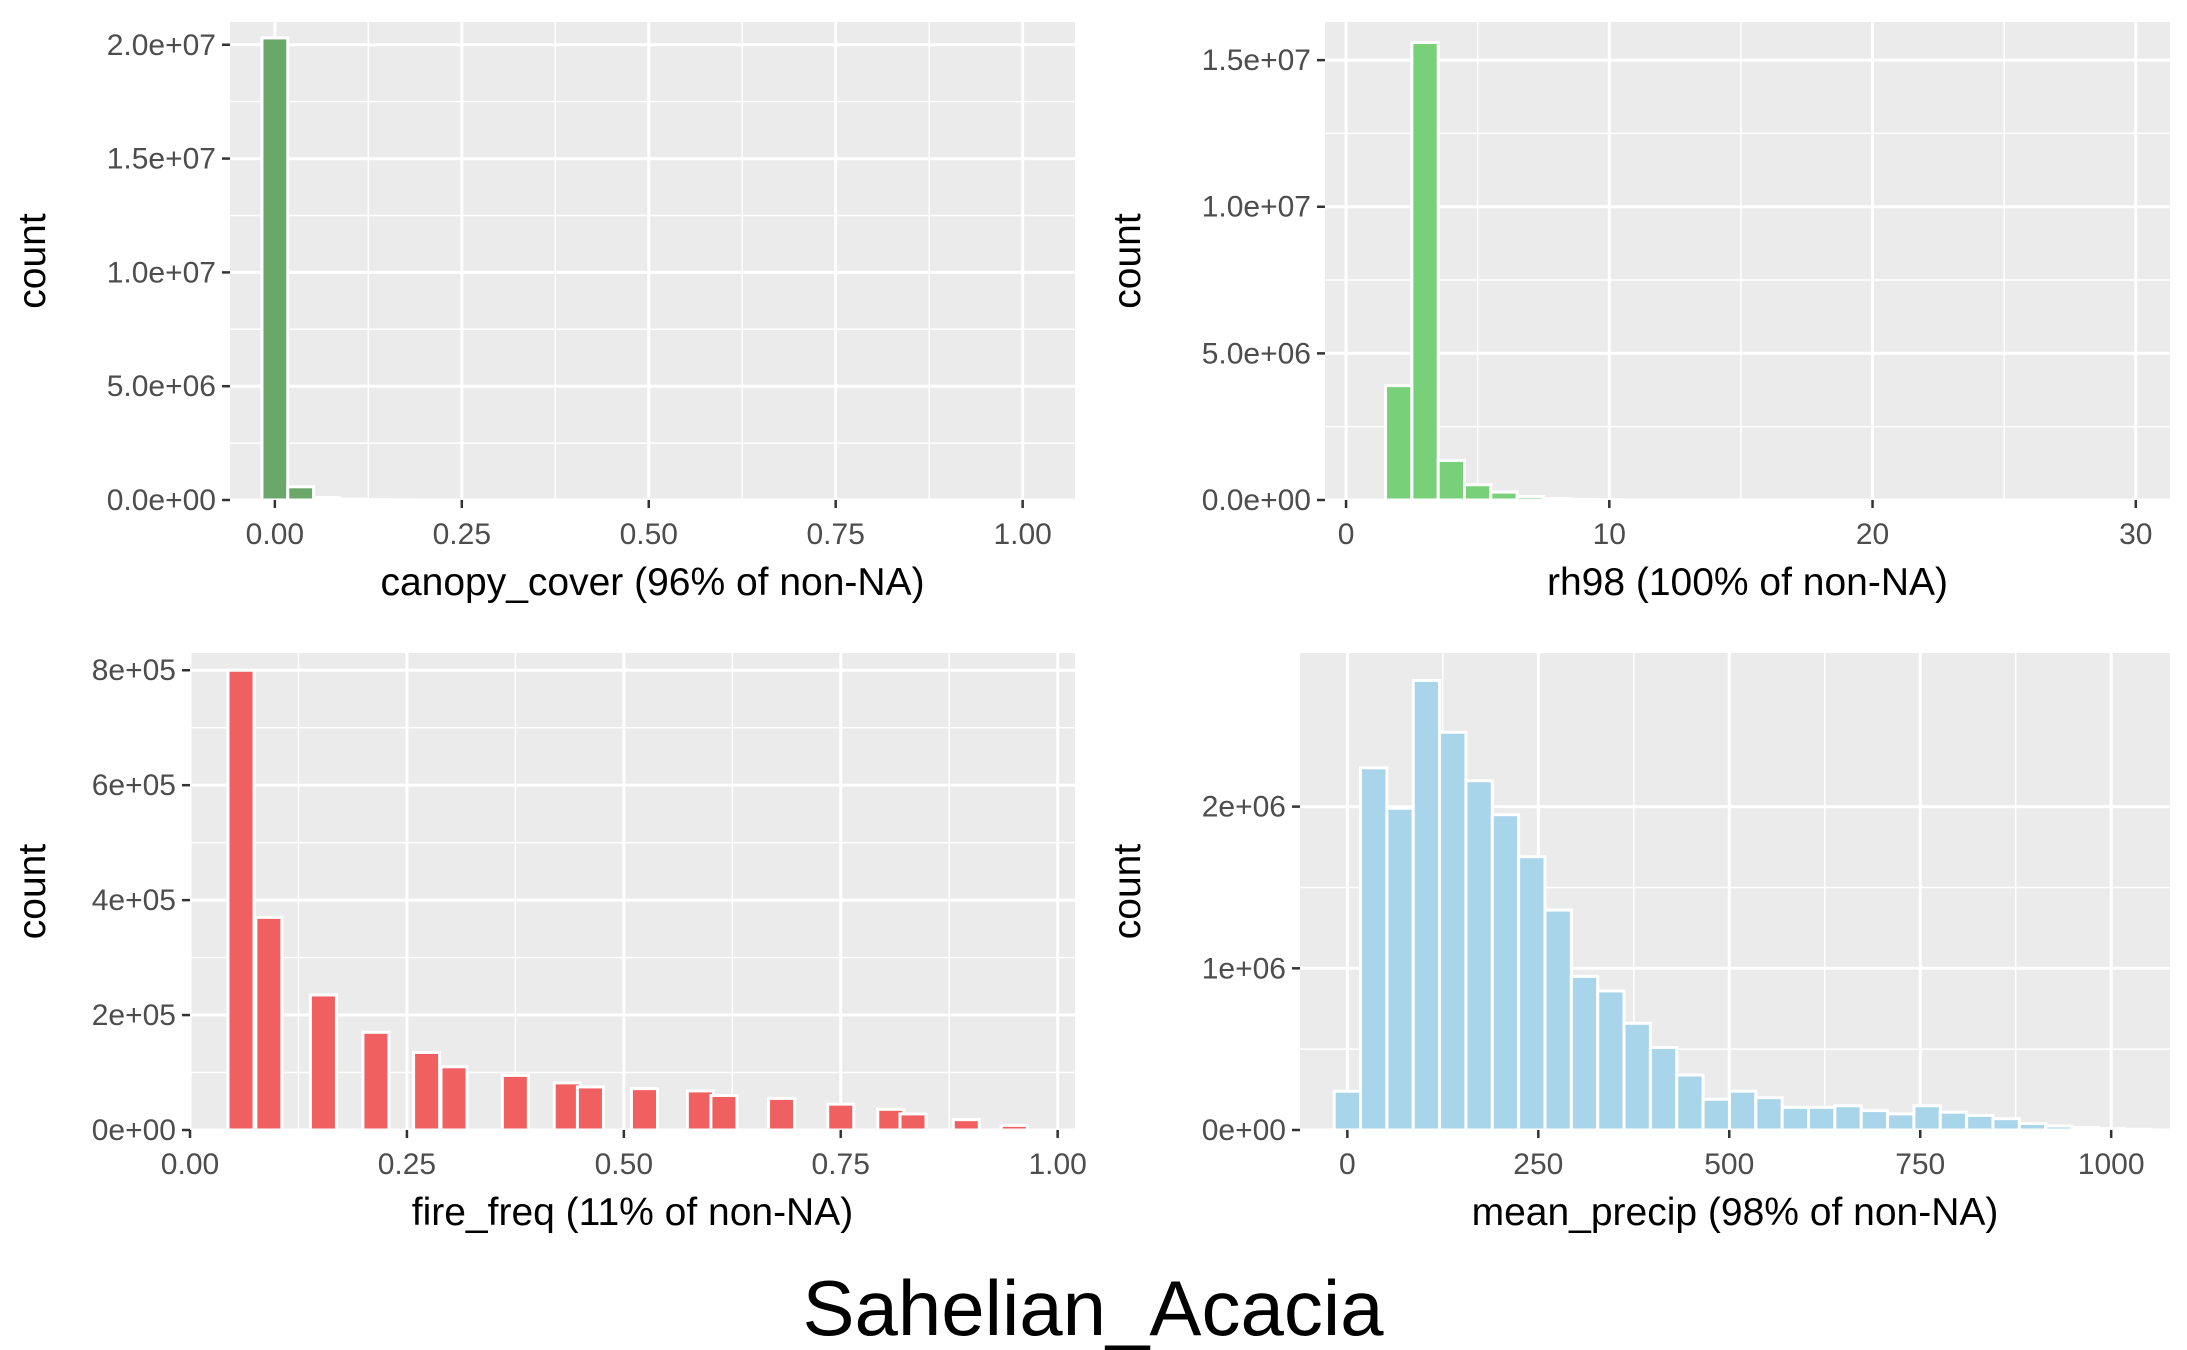 The image size is (2187, 1350). What do you see at coordinates (1920, 1164) in the screenshot?
I see `x-tick-label: 750` at bounding box center [1920, 1164].